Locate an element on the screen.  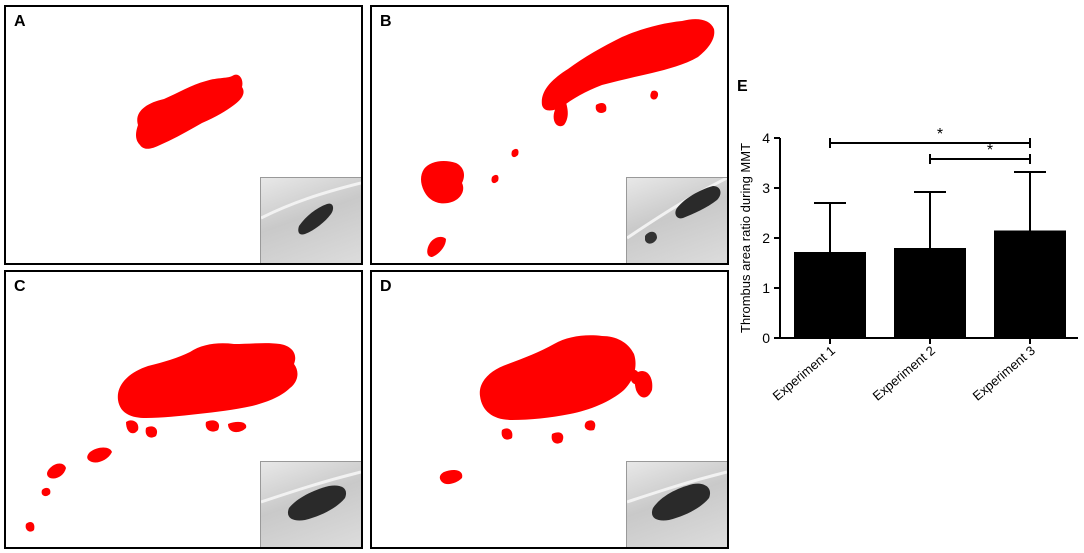
panel-letter: C is located at coordinates (20, 286).